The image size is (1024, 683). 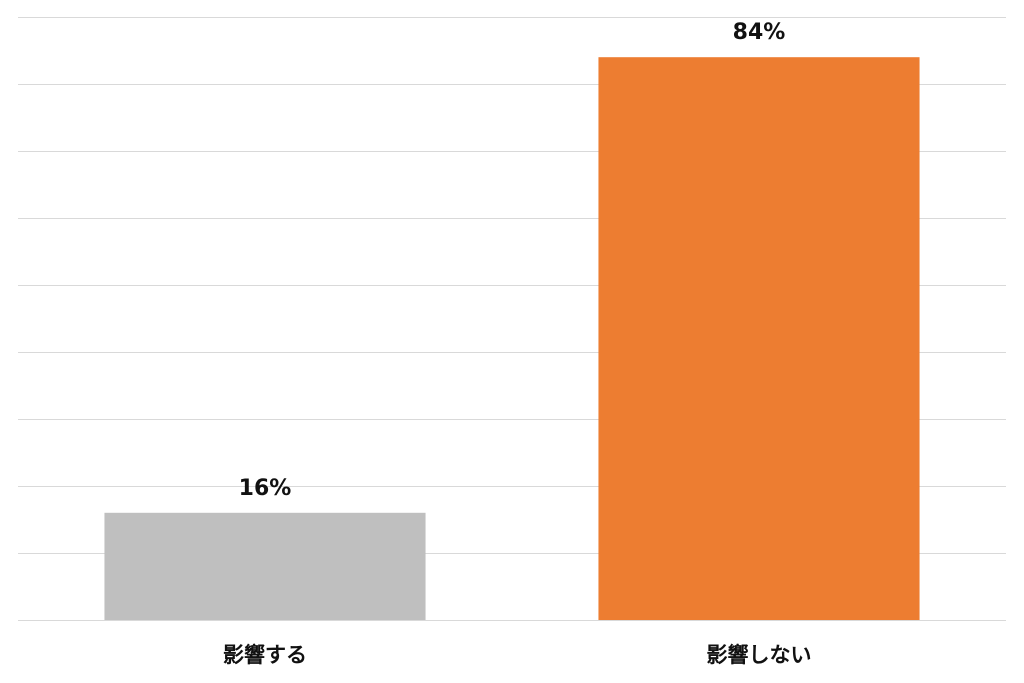 What do you see at coordinates (265, 655) in the screenshot?
I see `category-label-1: 影響する` at bounding box center [265, 655].